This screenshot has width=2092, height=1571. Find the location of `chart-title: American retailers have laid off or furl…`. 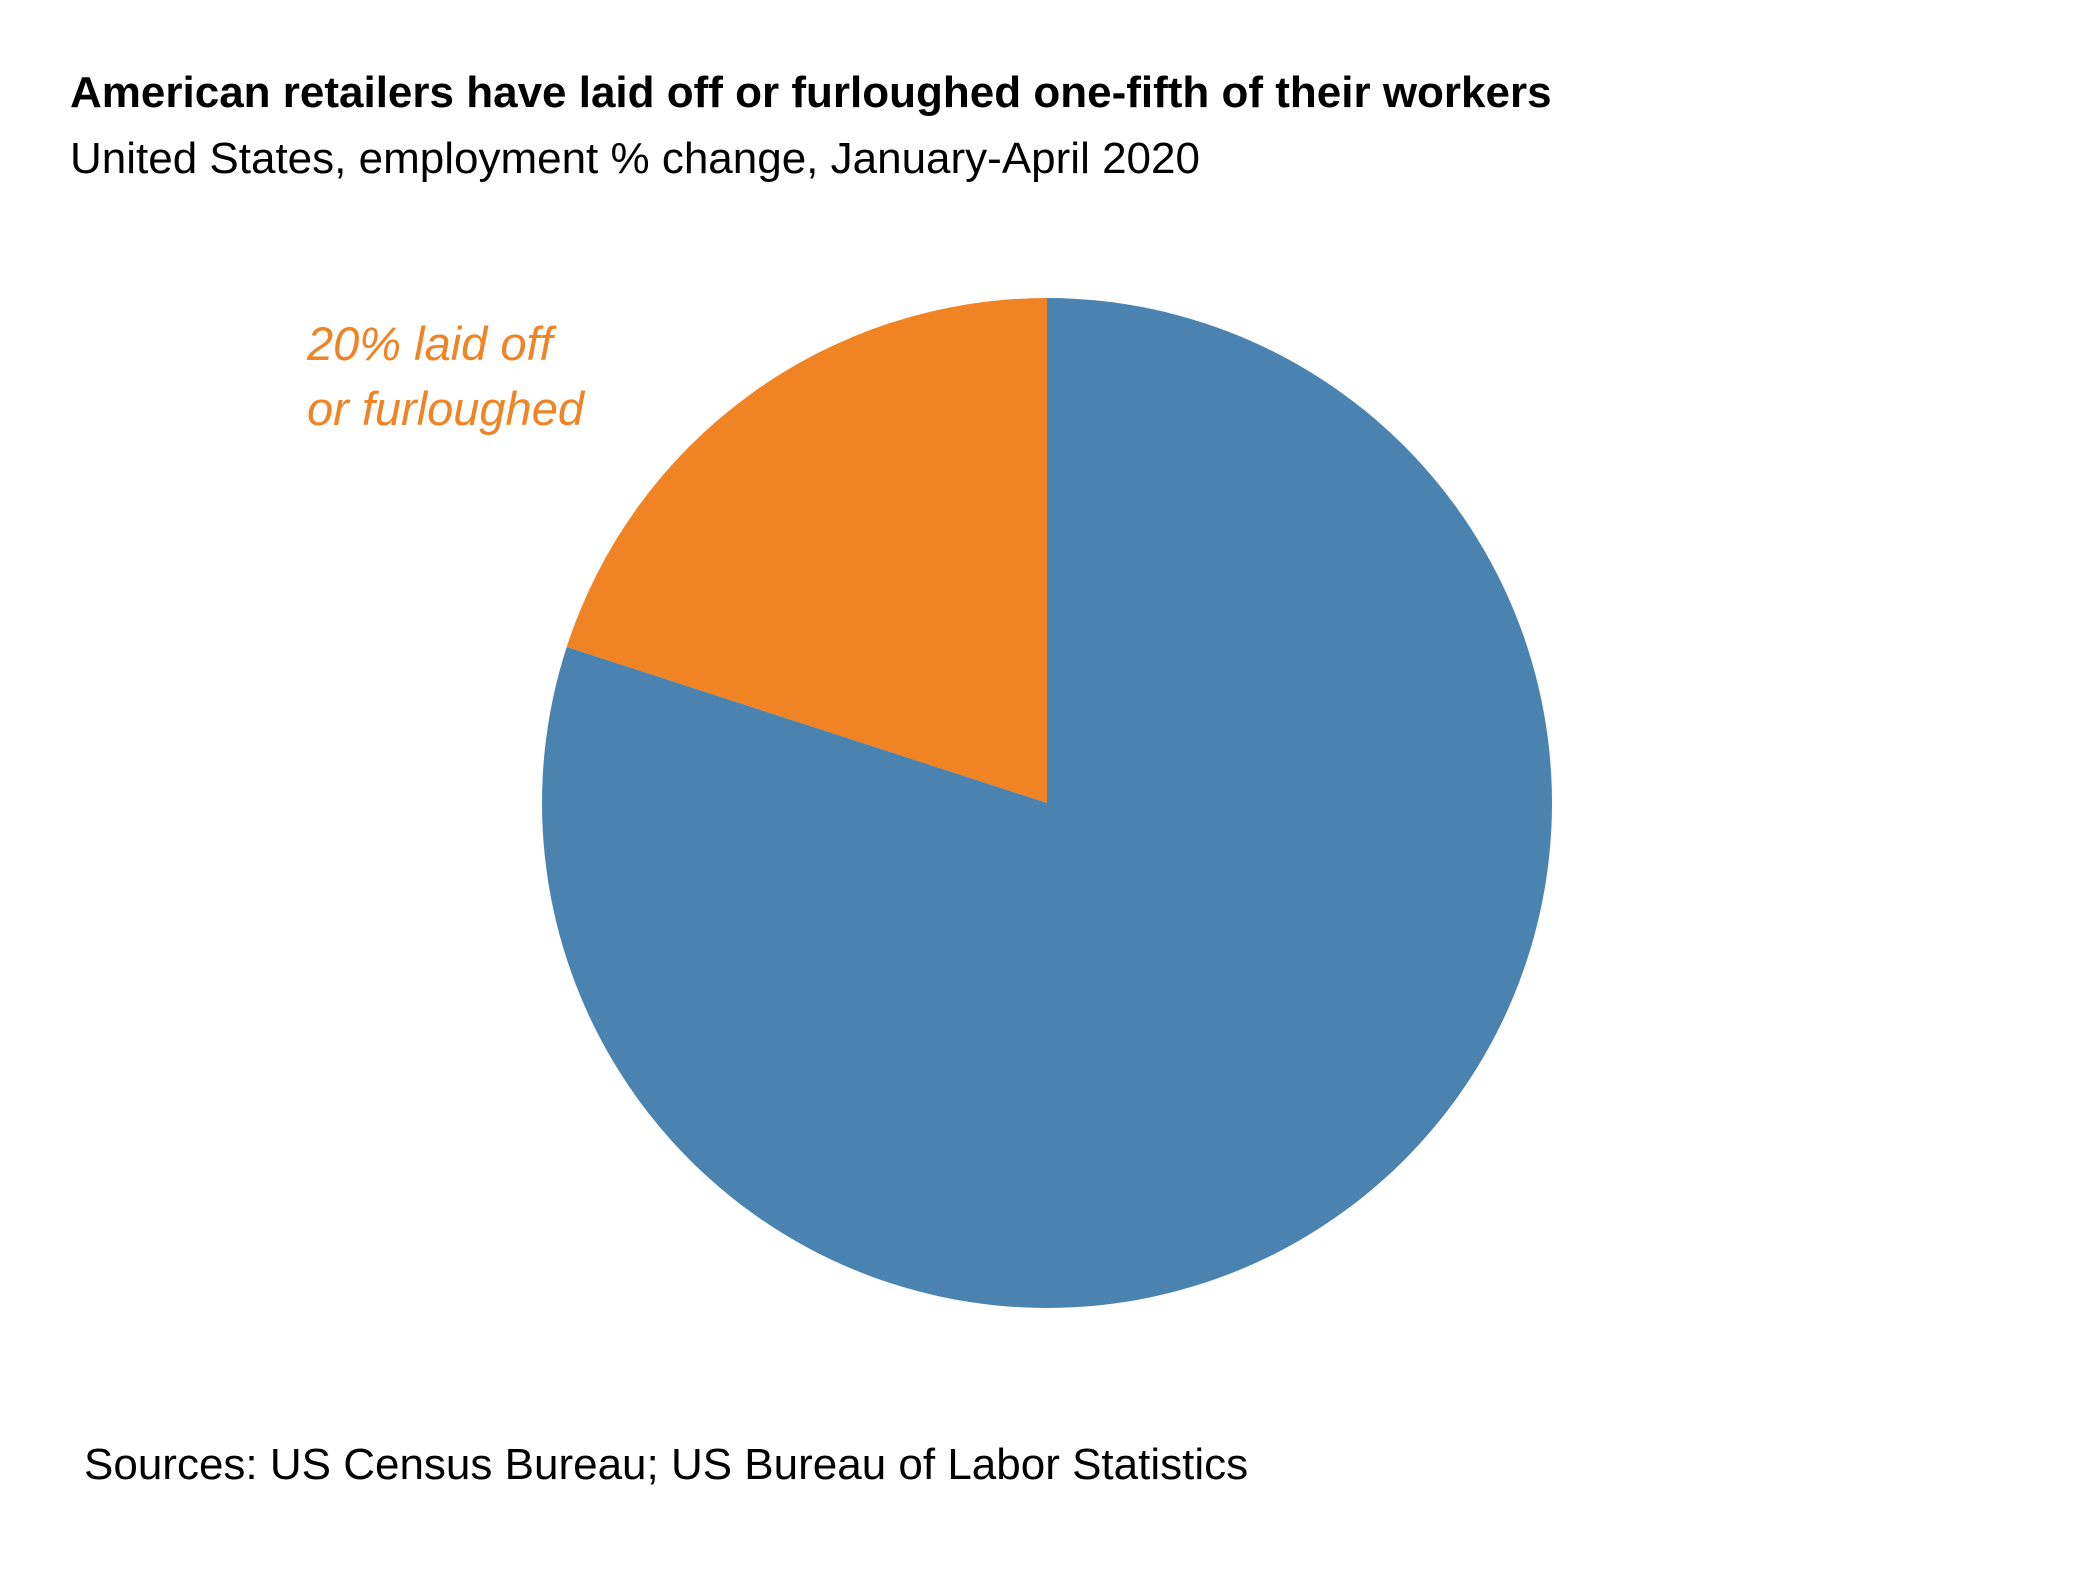

chart-title: American retailers have laid off or furl… is located at coordinates (811, 92).